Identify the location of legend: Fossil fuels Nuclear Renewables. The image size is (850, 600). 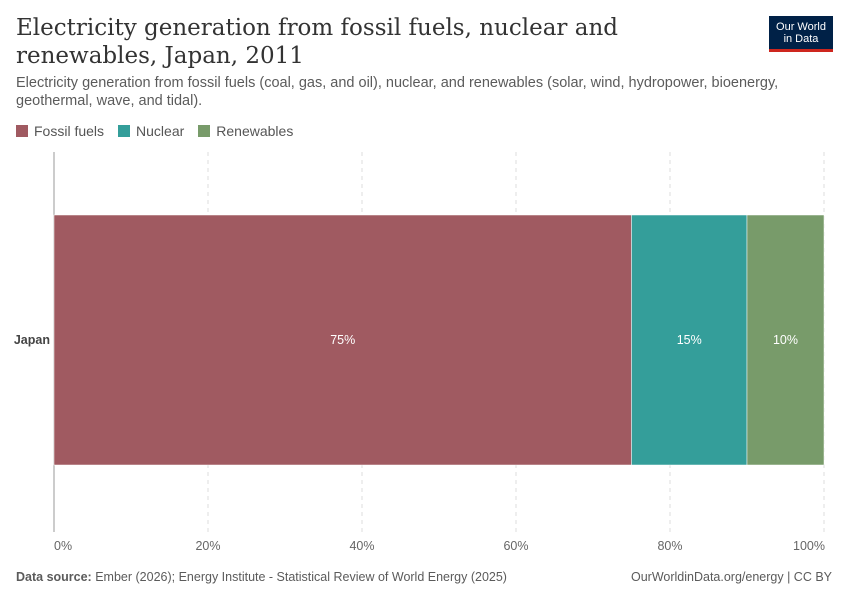
(154, 131).